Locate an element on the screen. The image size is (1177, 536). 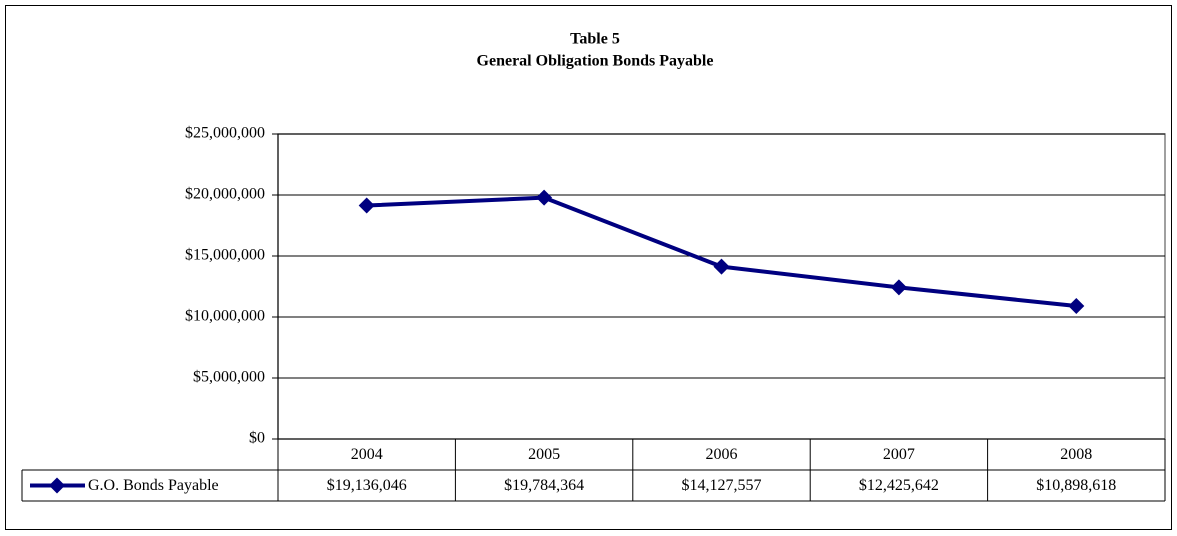
y-tick-label: $25,000,000 is located at coordinates (225, 133).